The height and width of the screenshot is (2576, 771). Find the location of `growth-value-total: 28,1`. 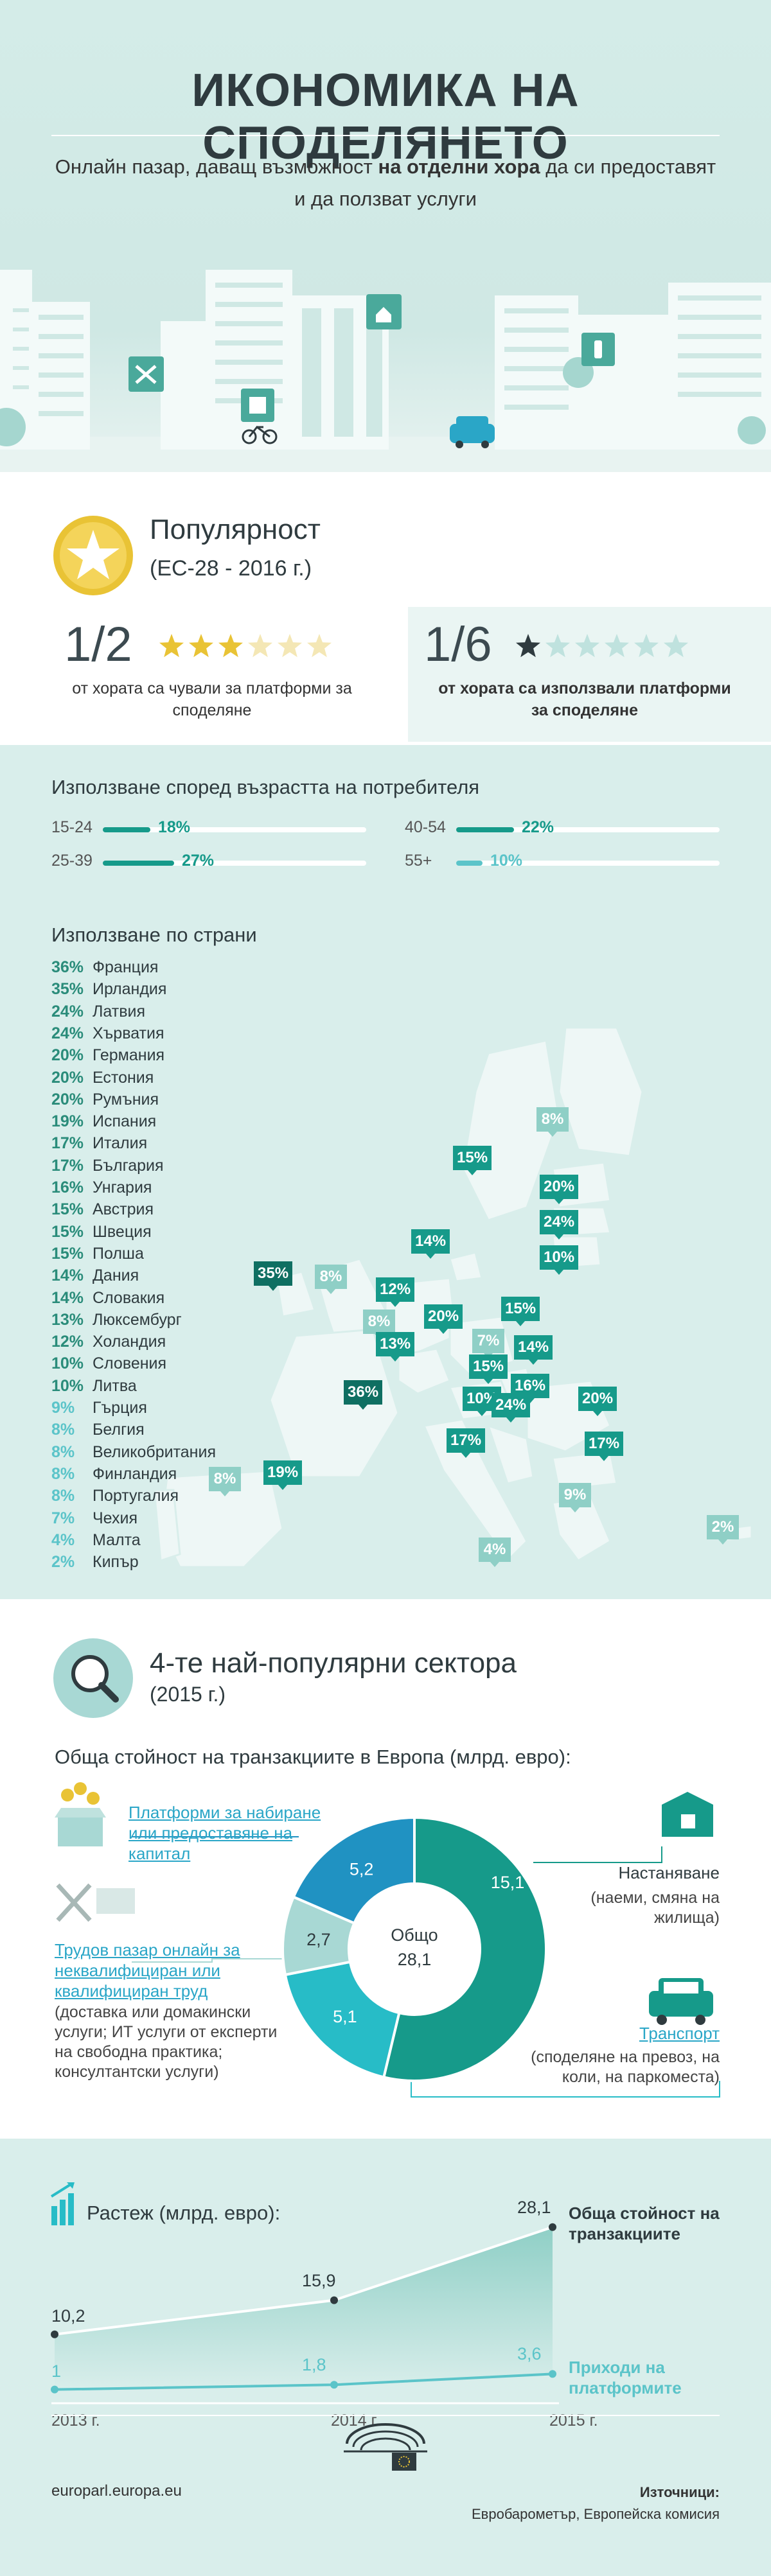

growth-value-total: 28,1 is located at coordinates (534, 2207).